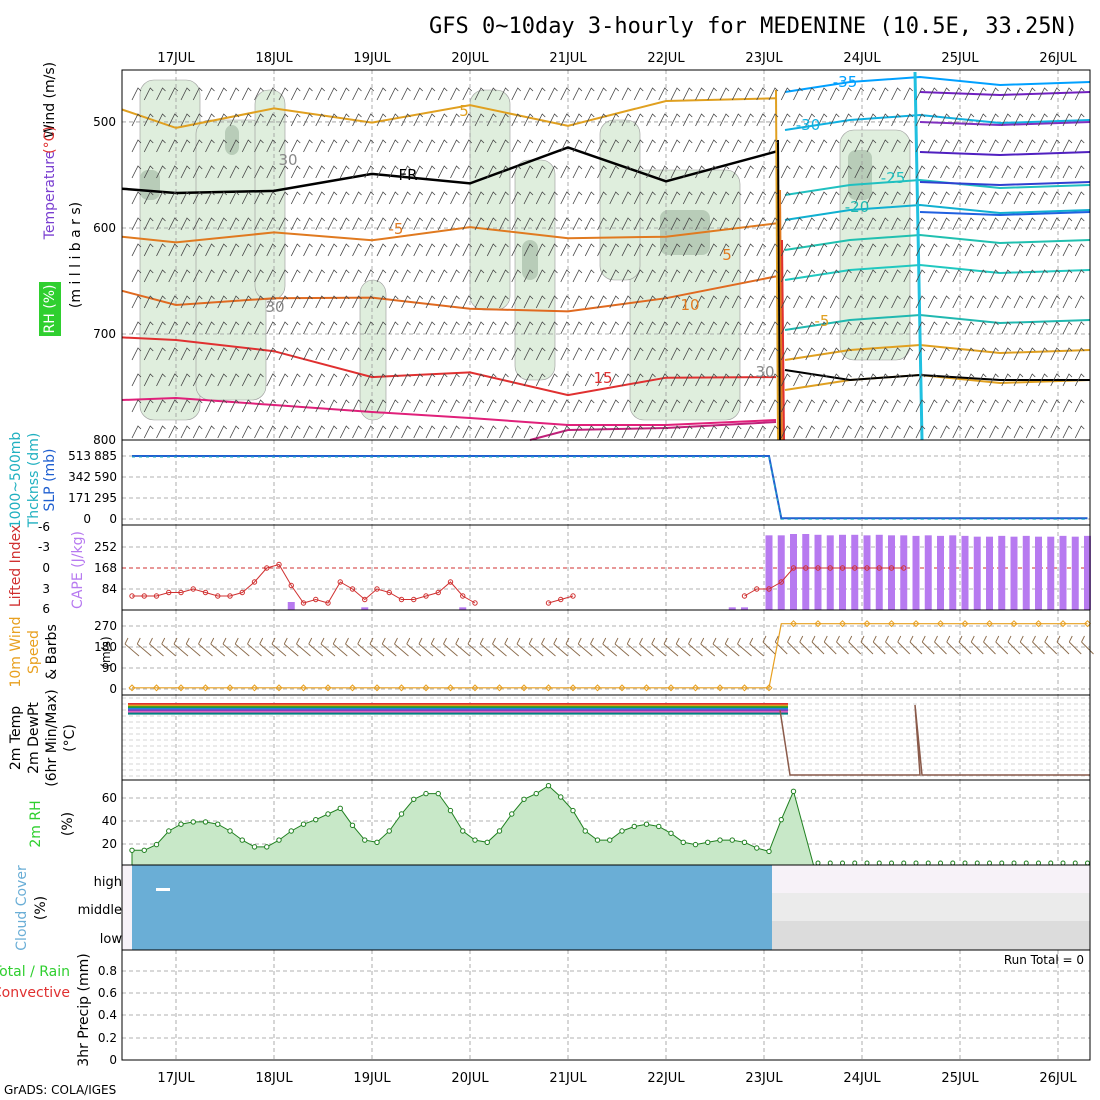 This screenshot has height=1100, width=1100. I want to click on date-label-25jul: 25JUL, so click(960, 1078).